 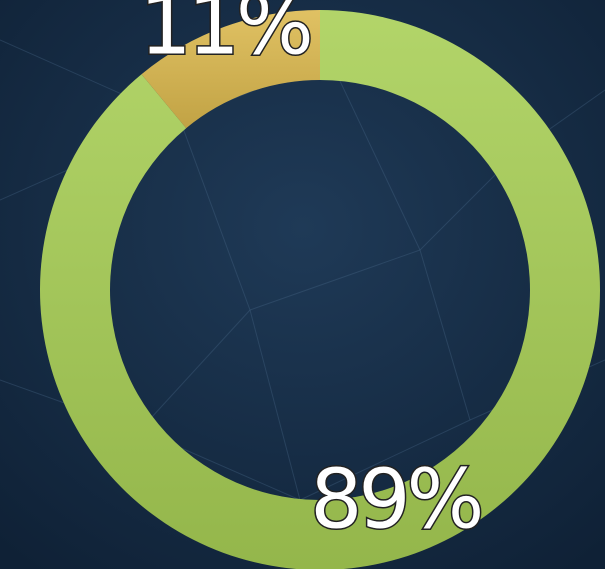 I want to click on segment-shade, so click(x=230, y=69).